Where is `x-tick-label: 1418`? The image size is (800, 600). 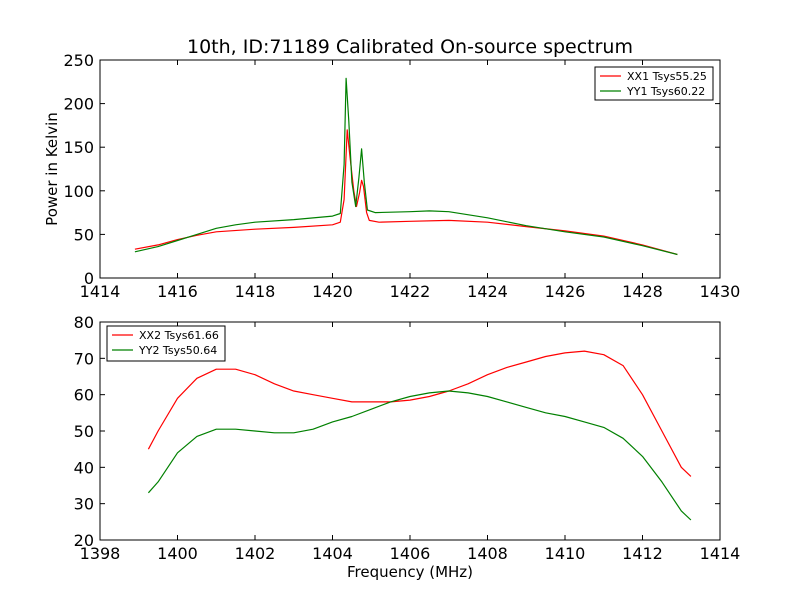 x-tick-label: 1418 is located at coordinates (255, 291).